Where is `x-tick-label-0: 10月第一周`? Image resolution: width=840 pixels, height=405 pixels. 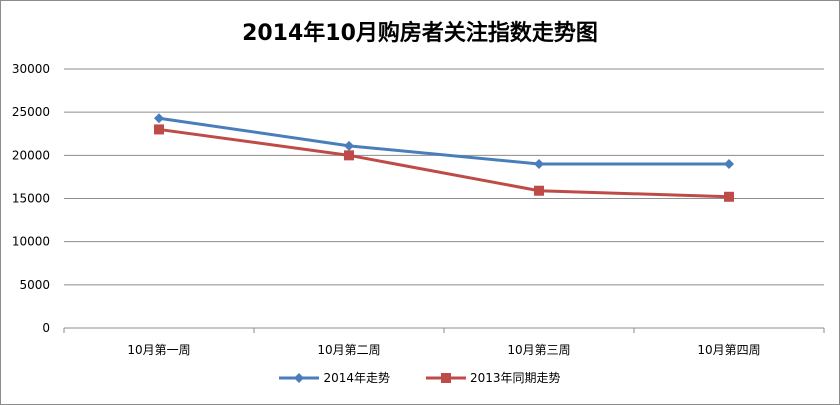
x-tick-label-0: 10月第一周 is located at coordinates (158, 350).